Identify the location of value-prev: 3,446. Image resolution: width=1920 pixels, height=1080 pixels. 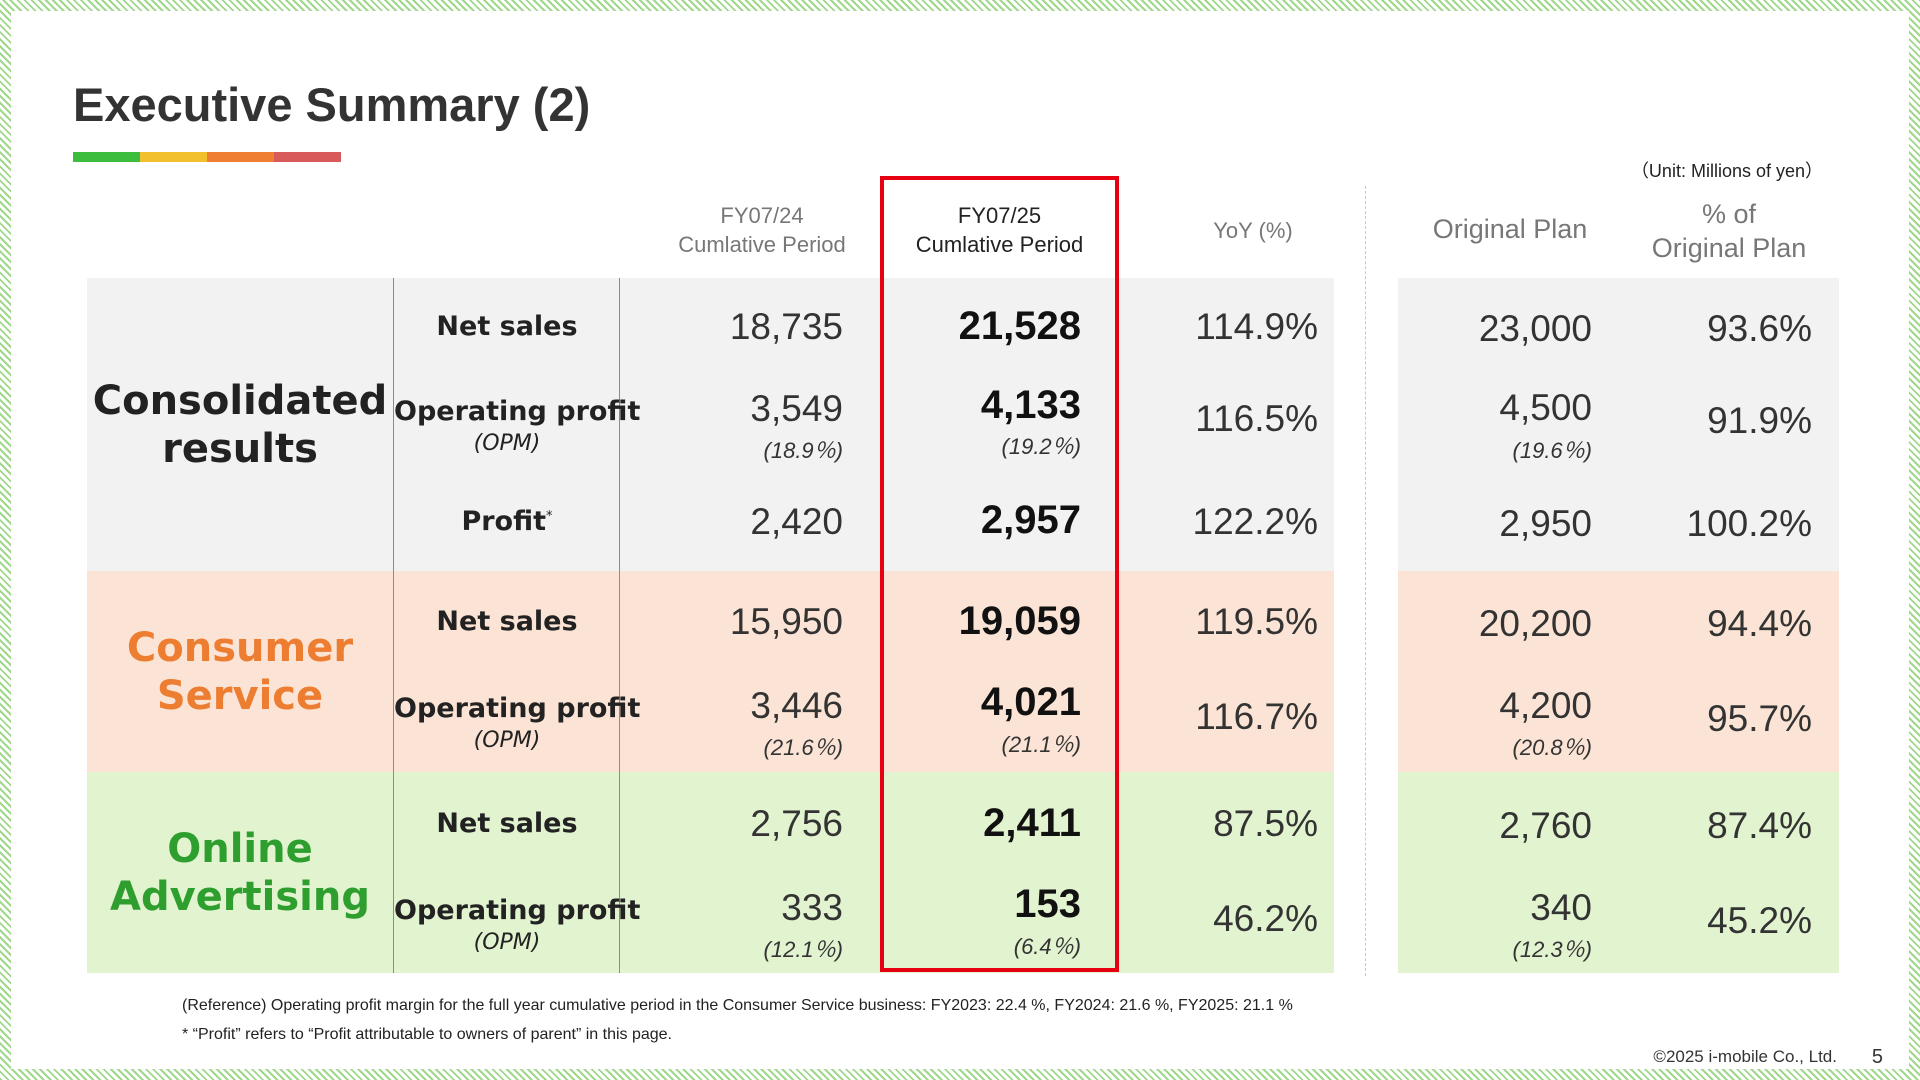
(796, 705).